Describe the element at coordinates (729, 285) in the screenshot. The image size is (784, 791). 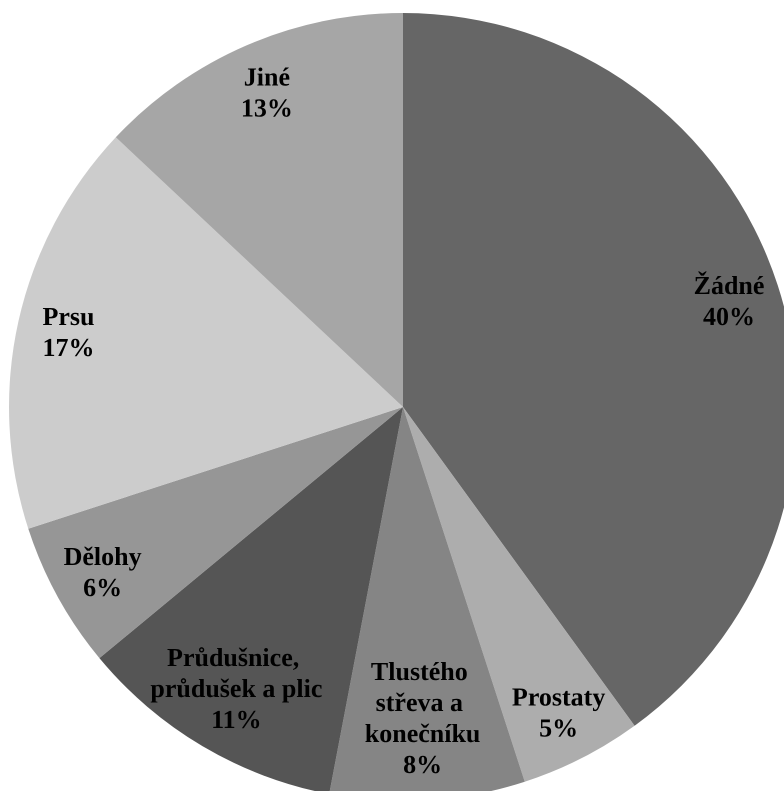
I see `slice-label: Žádné` at that location.